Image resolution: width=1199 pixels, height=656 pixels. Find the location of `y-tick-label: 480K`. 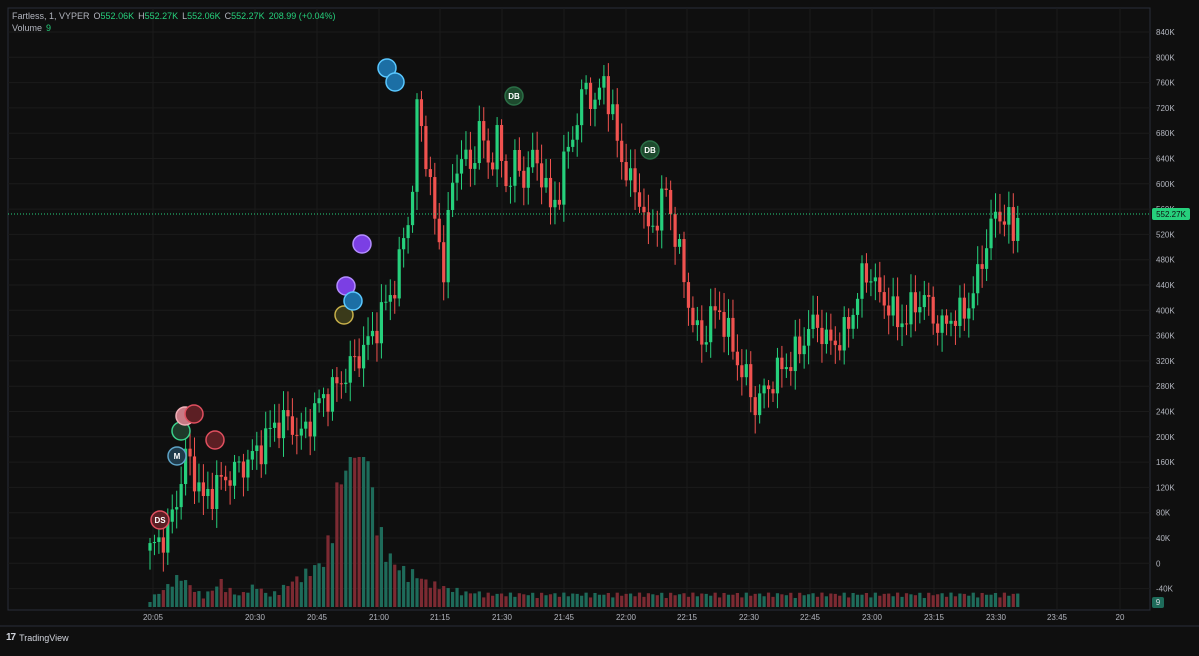

y-tick-label: 480K is located at coordinates (1165, 260).